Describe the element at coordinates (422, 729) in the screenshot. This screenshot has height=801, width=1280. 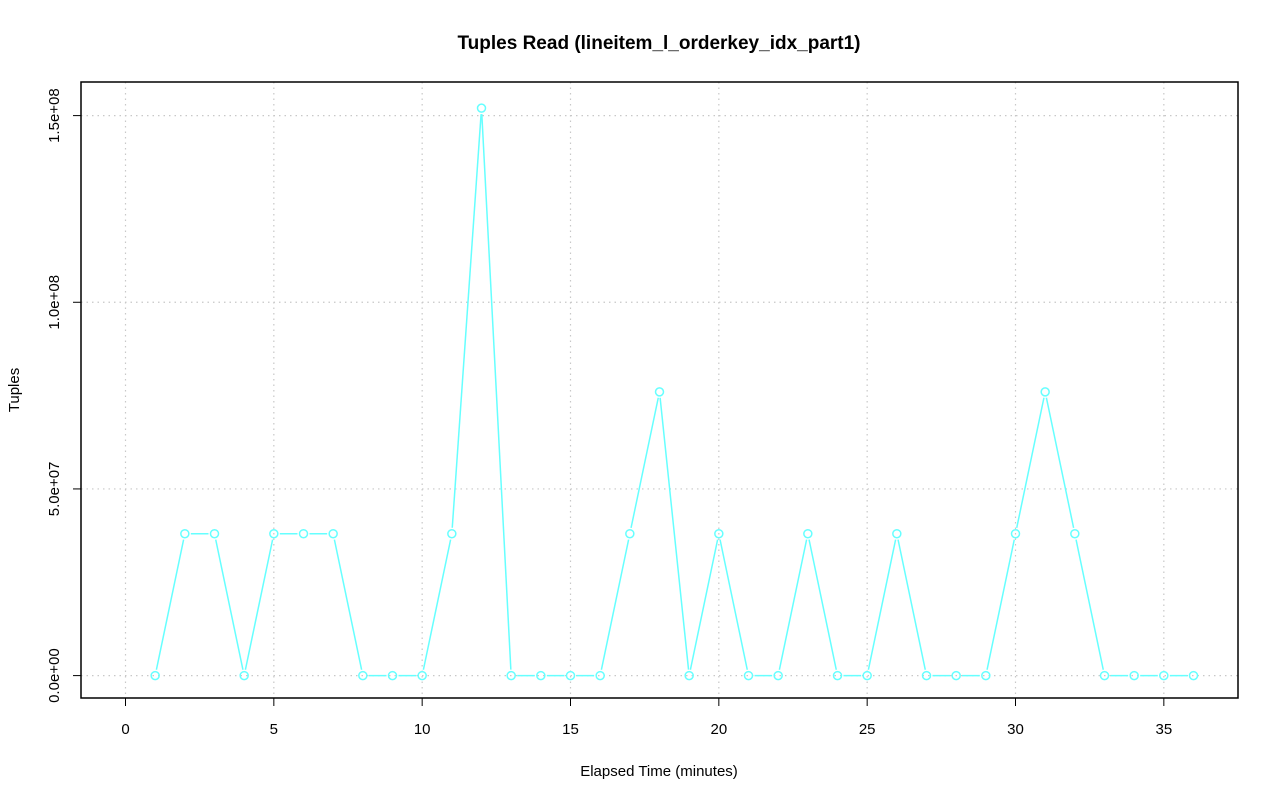
I see `x-tick-label: 10` at that location.